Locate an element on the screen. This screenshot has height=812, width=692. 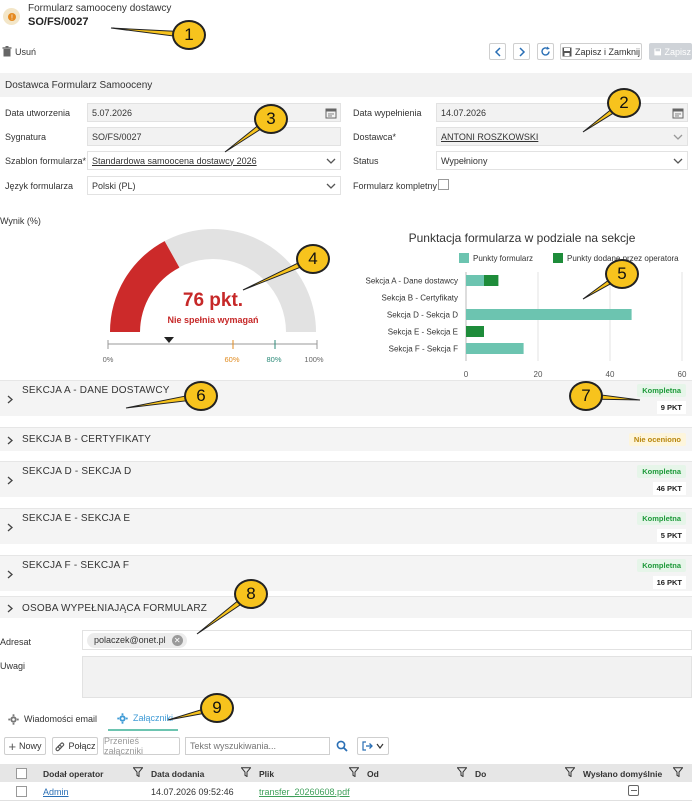
template-value: Standardowa samoocena dostawcy 2026 is located at coordinates (174, 160).